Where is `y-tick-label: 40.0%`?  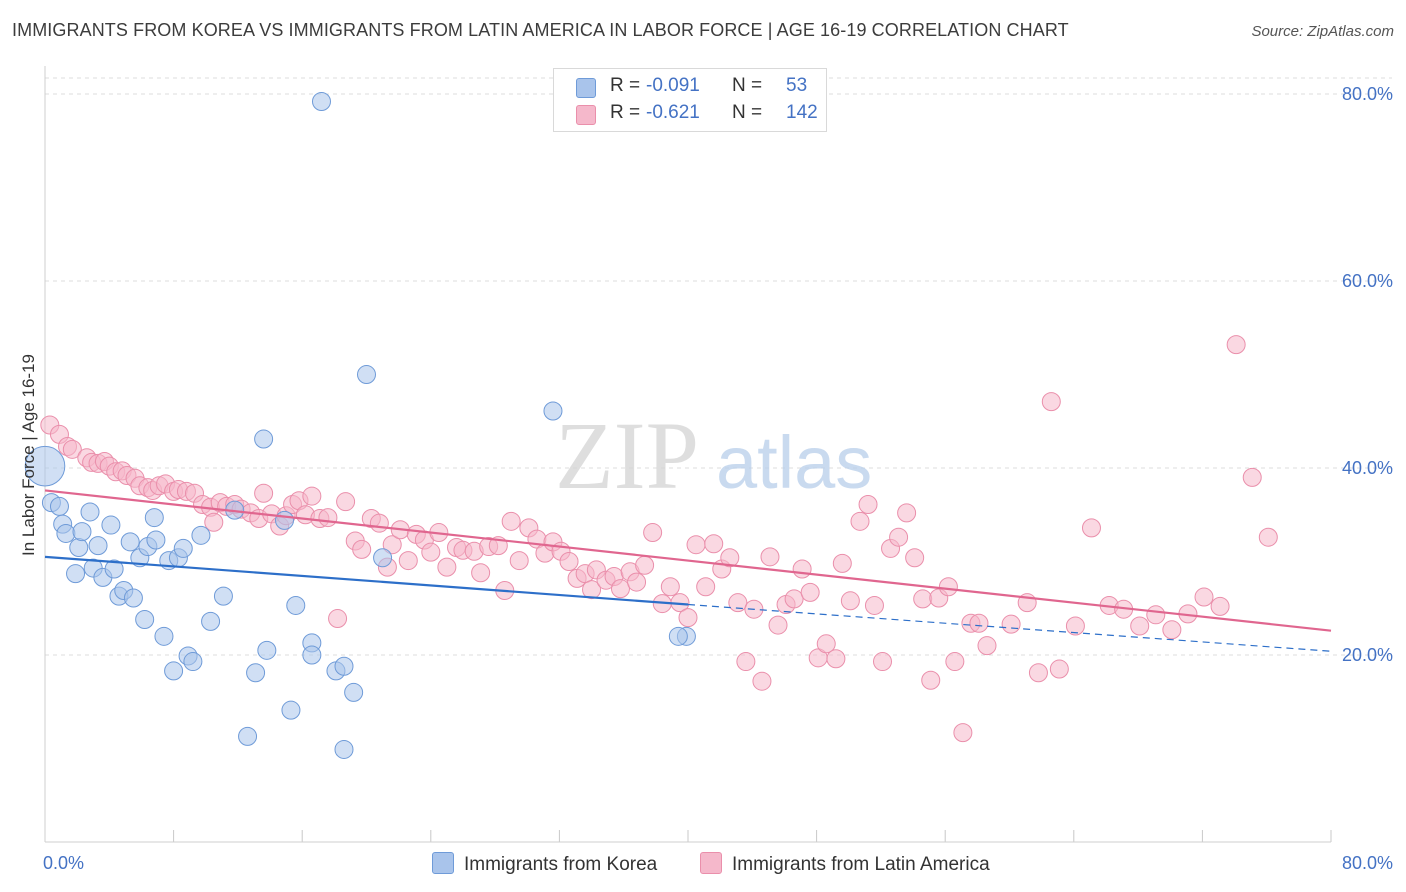
y-tick-label: 40.0% is located at coordinates (1367, 468).